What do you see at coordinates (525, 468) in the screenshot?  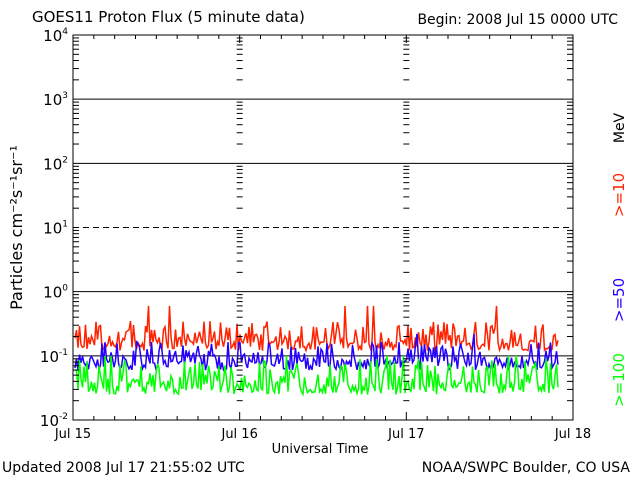 I see `credit-label: NOAA/SWPC Boulder, CO USA` at bounding box center [525, 468].